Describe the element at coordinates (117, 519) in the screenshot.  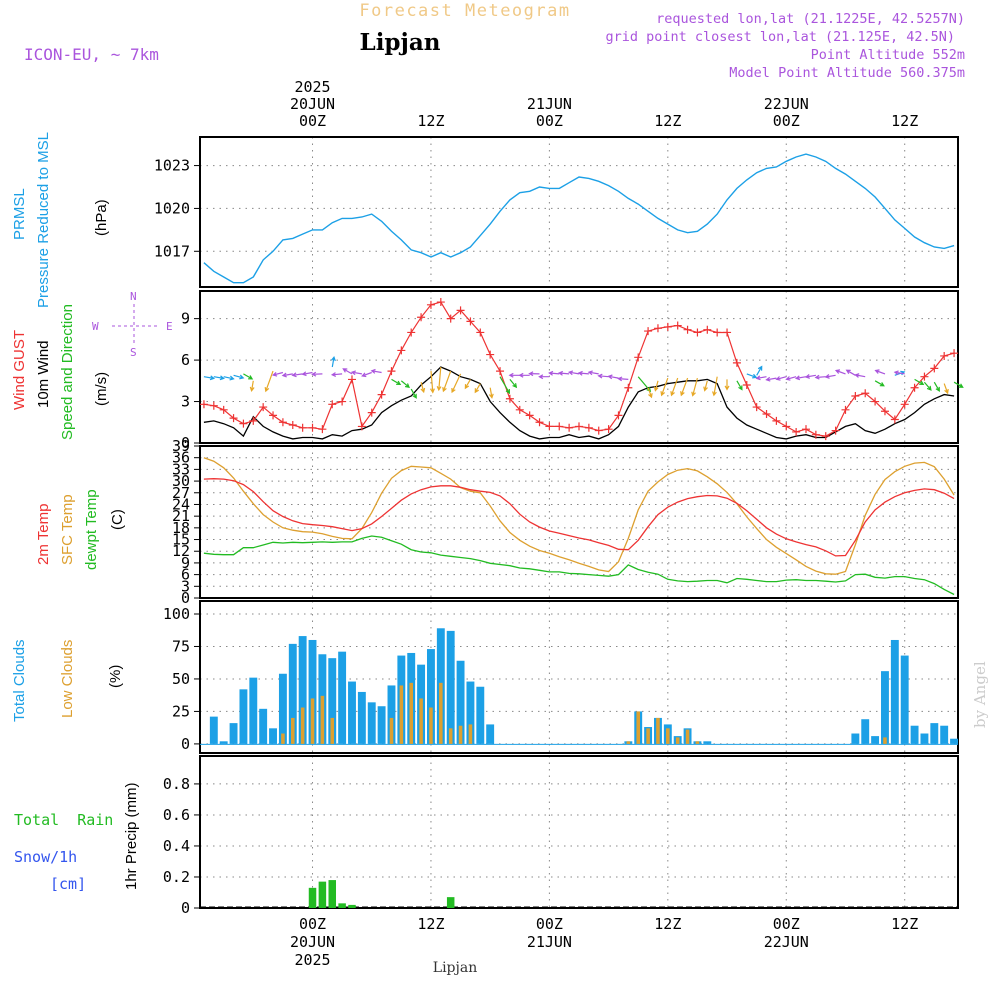
I see `temp-unit: (C)` at that location.